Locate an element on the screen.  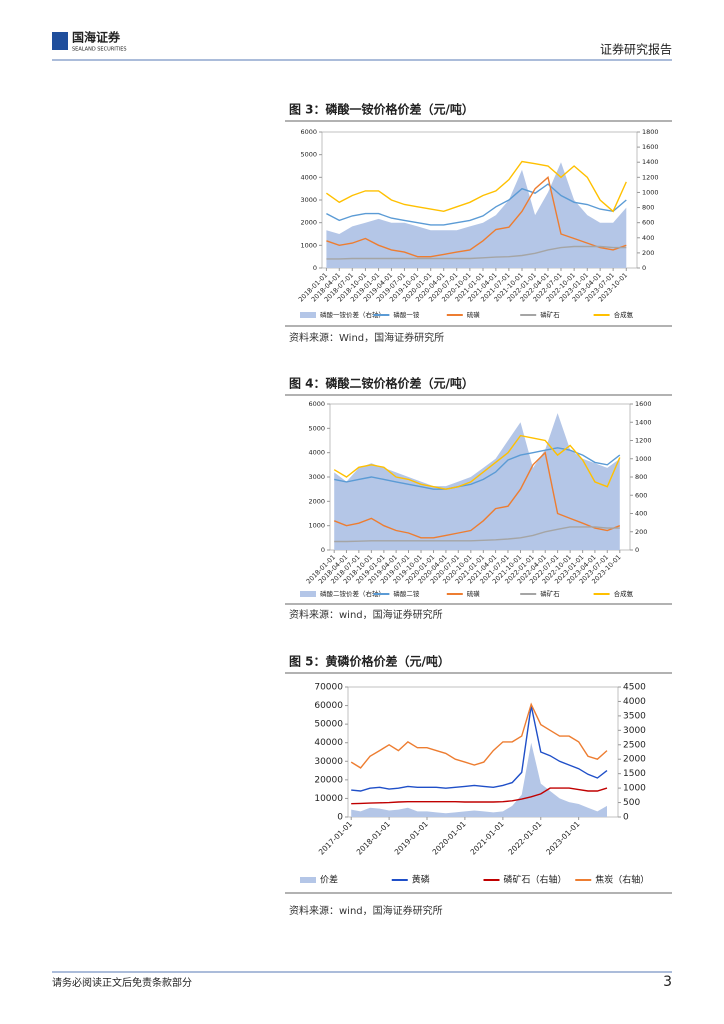
source-note: 资料来源：Wind，国海证券研究所 is located at coordinates (366, 337).